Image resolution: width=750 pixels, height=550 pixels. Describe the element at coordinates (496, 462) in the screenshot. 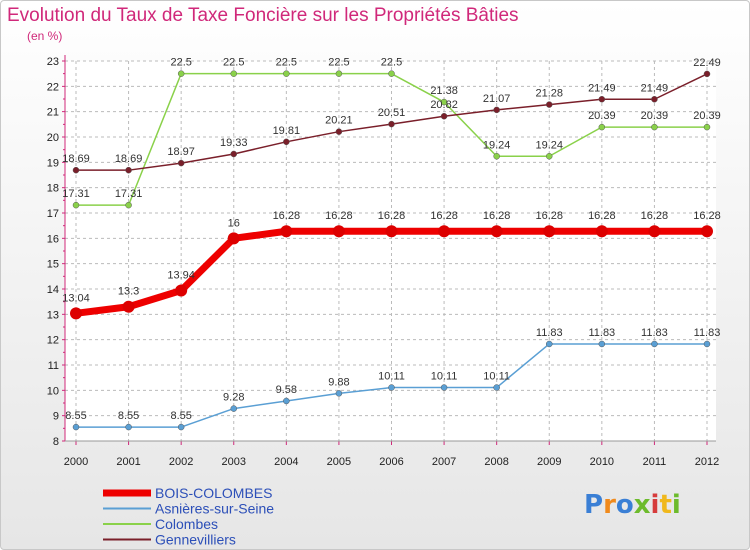

I see `x-tick-label: 2008` at that location.